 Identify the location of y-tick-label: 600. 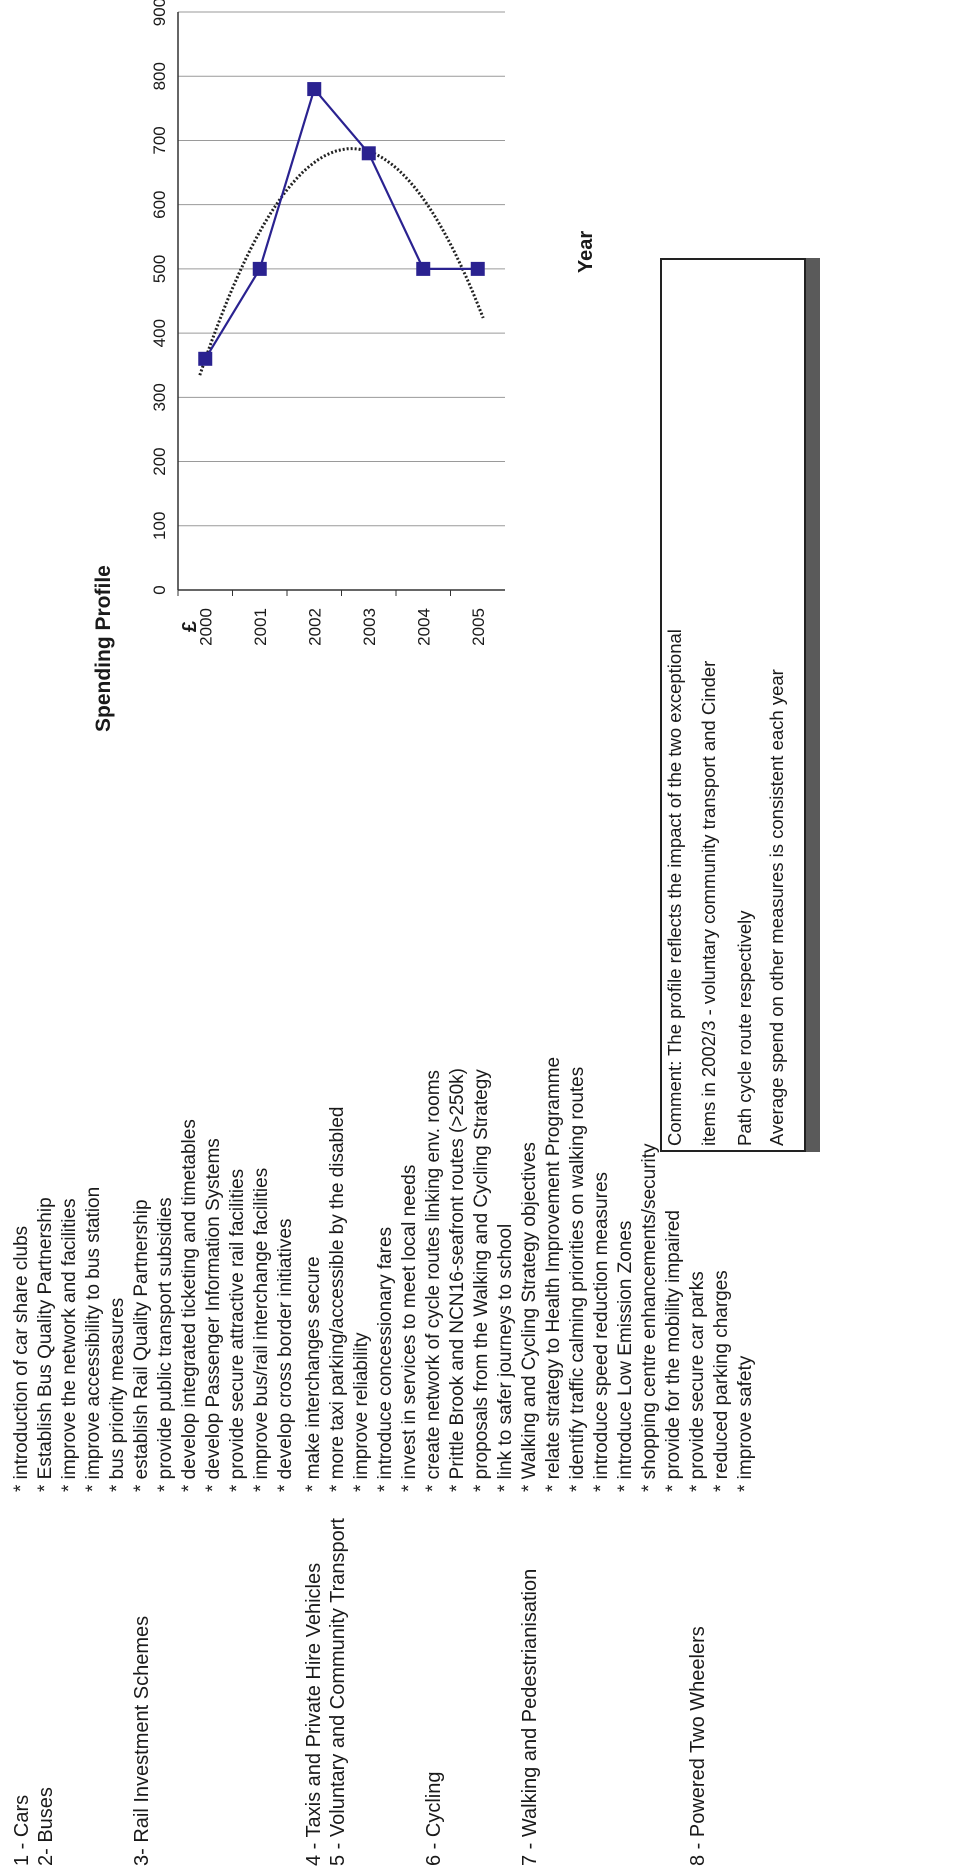
(159, 204).